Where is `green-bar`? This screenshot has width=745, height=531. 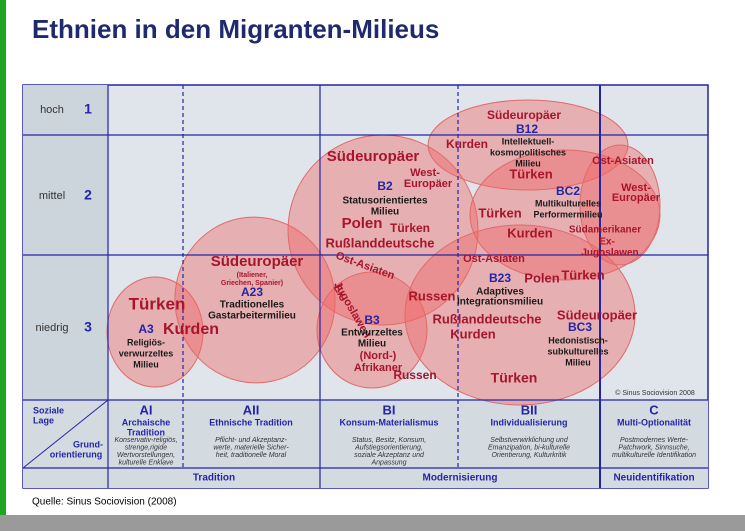 green-bar is located at coordinates (3, 265).